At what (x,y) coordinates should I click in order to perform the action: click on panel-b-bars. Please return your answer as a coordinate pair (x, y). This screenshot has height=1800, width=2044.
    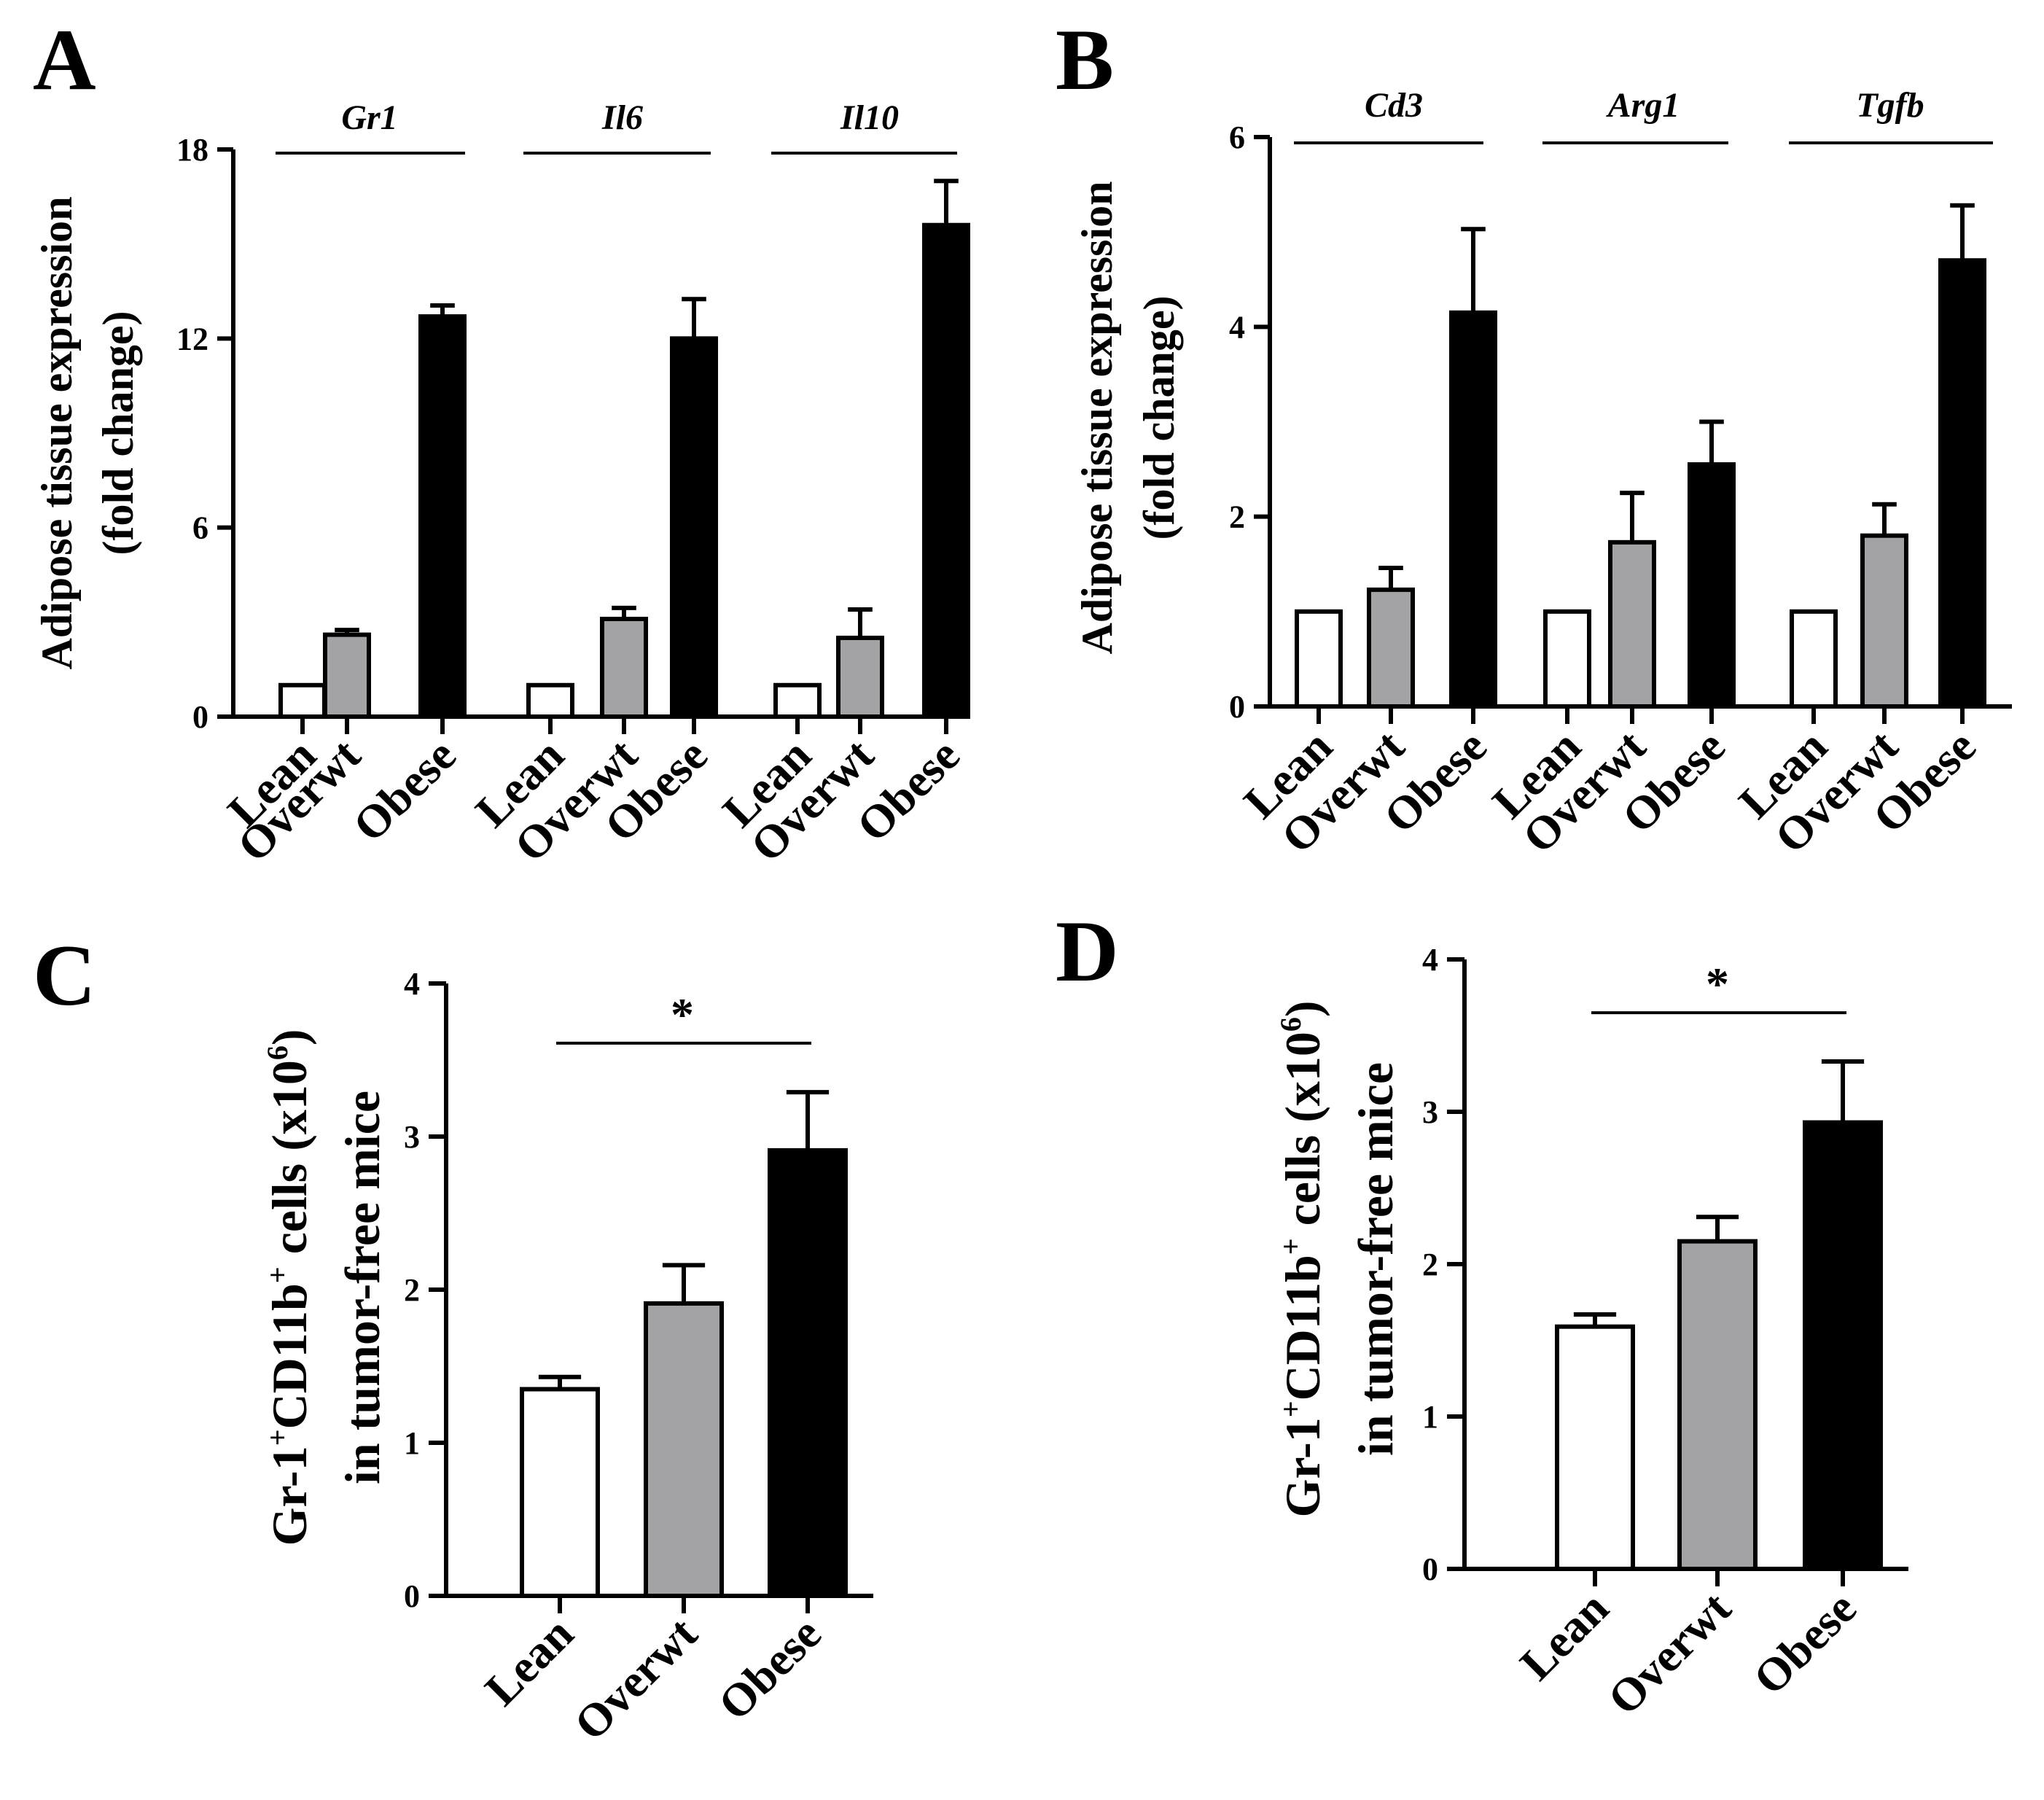
    Looking at the image, I should click on (1640, 456).